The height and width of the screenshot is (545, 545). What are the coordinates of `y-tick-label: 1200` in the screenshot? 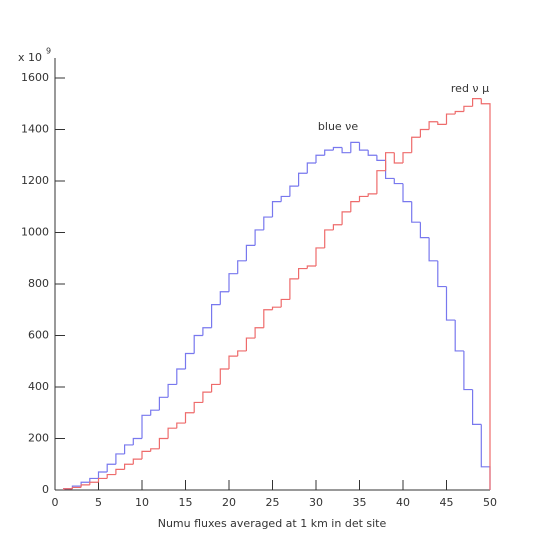 It's located at (35, 180).